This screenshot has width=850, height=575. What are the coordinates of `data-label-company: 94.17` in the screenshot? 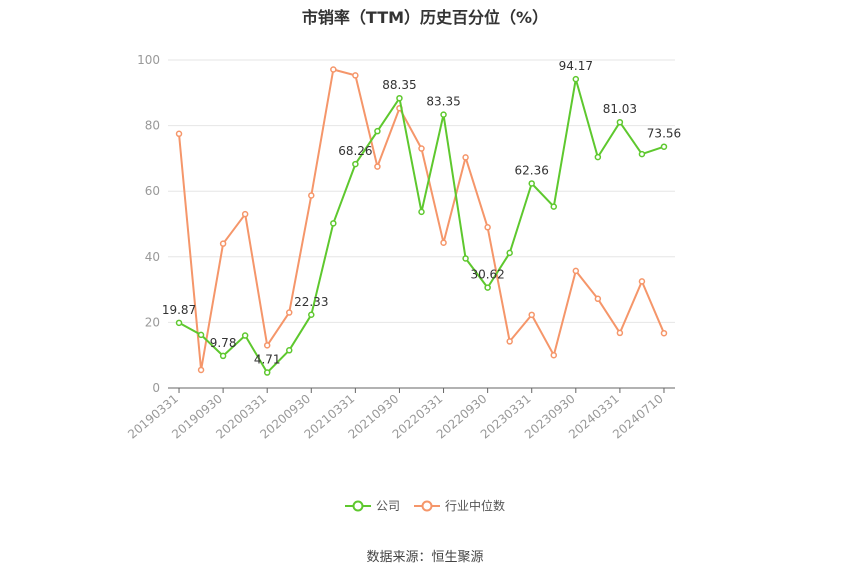 It's located at (576, 66).